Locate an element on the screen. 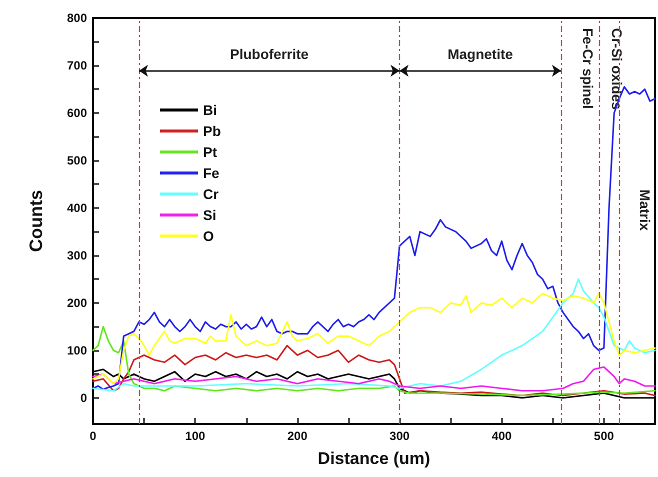 The width and height of the screenshot is (658, 477). x-tick-label: 300 is located at coordinates (400, 436).